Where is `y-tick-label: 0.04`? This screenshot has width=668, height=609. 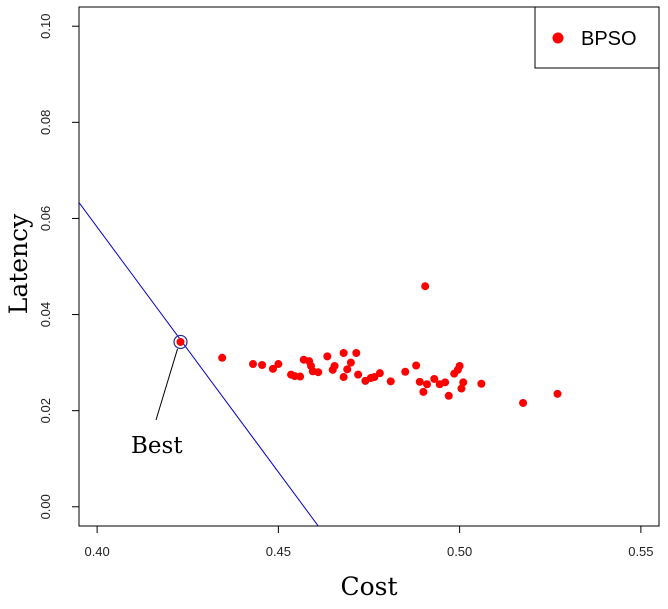
y-tick-label: 0.04 is located at coordinates (45, 314).